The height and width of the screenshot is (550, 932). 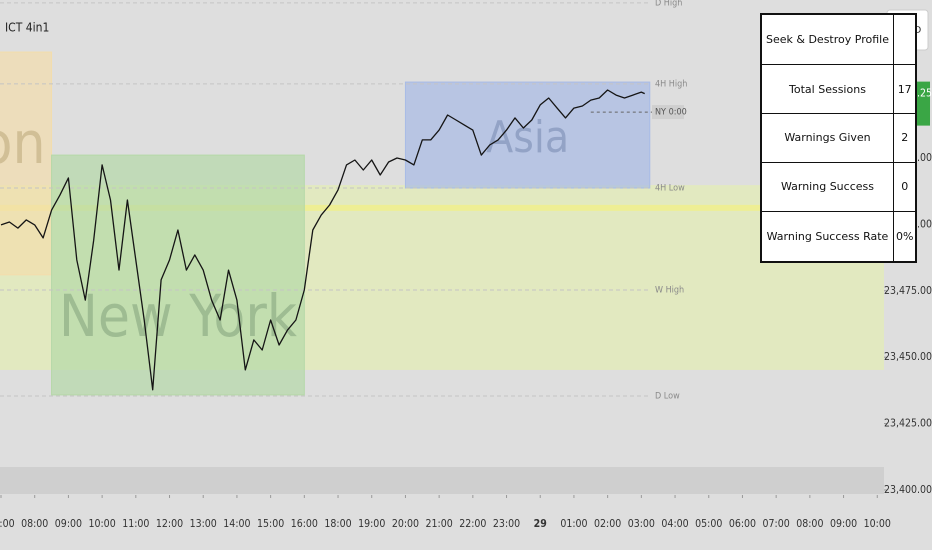 What do you see at coordinates (337, 524) in the screenshot?
I see `x-tick-label: 18:00` at bounding box center [337, 524].